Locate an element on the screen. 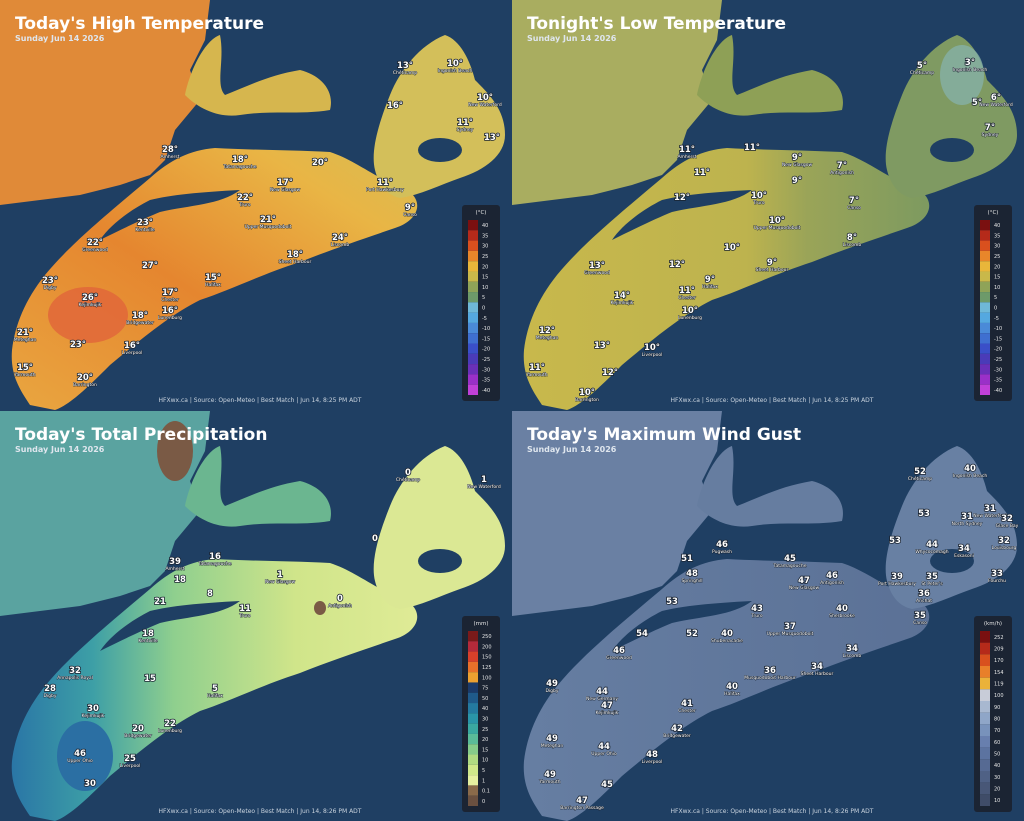  city-value: 53 is located at coordinates (924, 514).